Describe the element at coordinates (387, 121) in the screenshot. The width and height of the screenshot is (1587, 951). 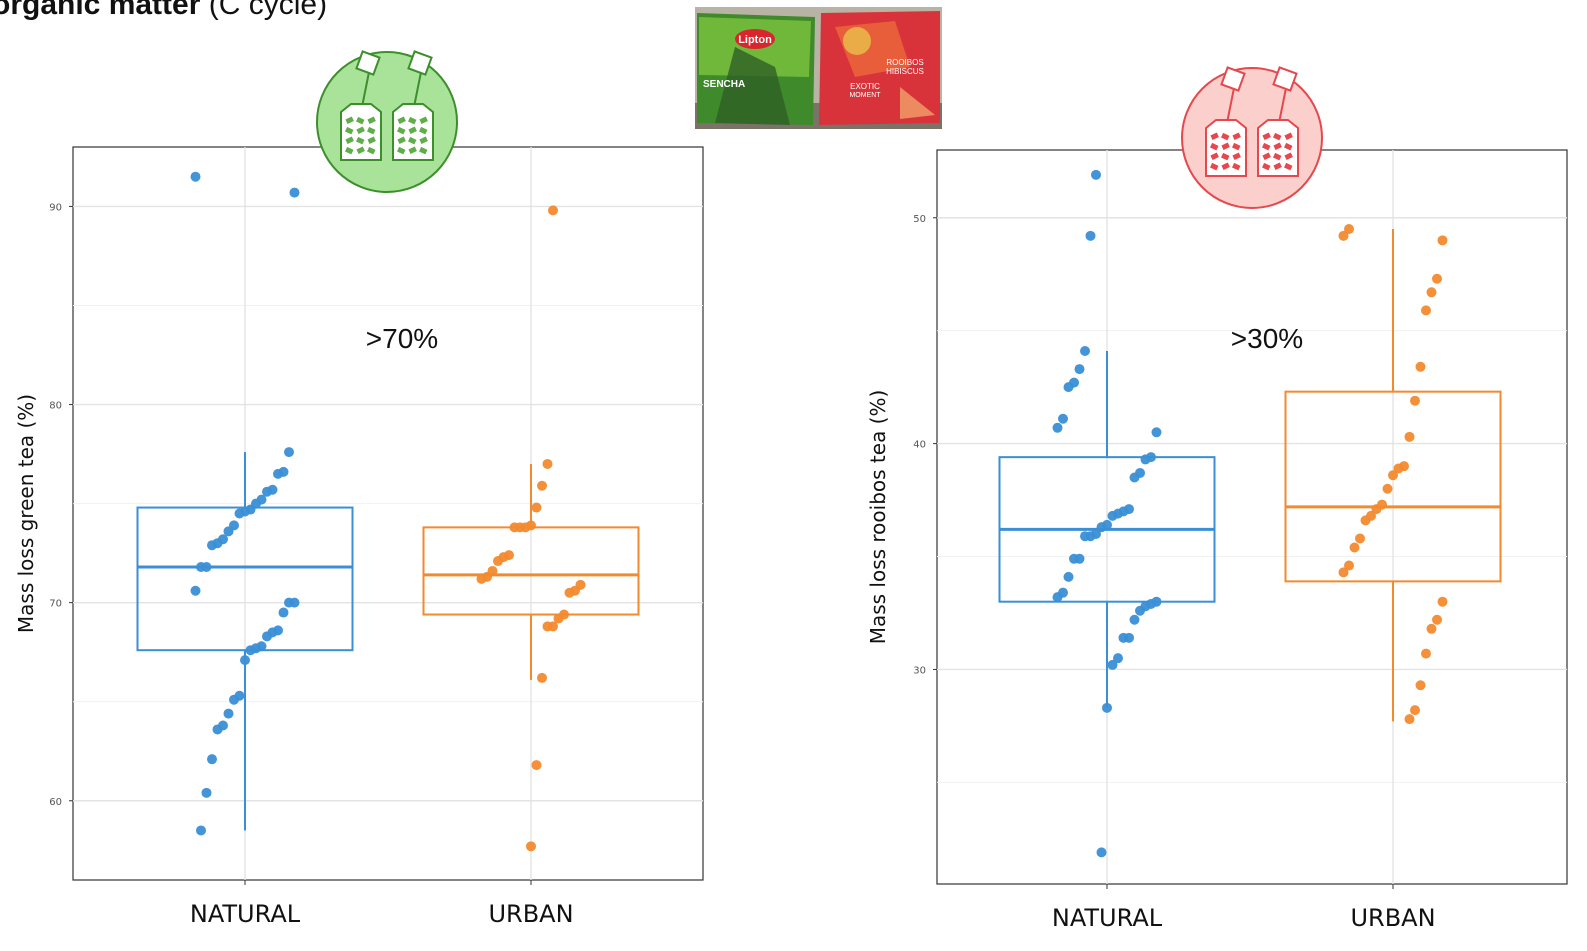
I see `green-tea-bags-icon` at that location.